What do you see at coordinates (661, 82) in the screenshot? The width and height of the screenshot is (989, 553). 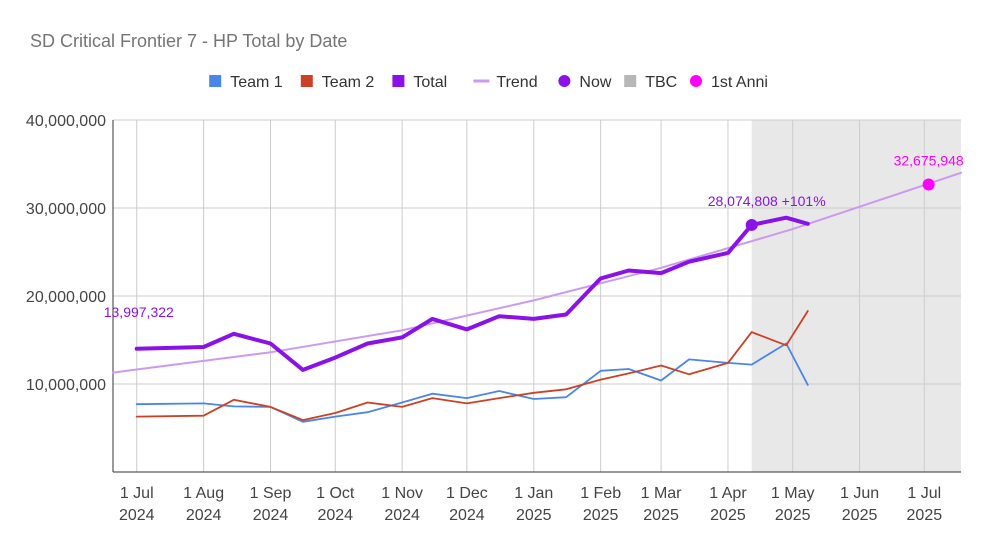 I see `legend-label-tbc: TBC` at bounding box center [661, 82].